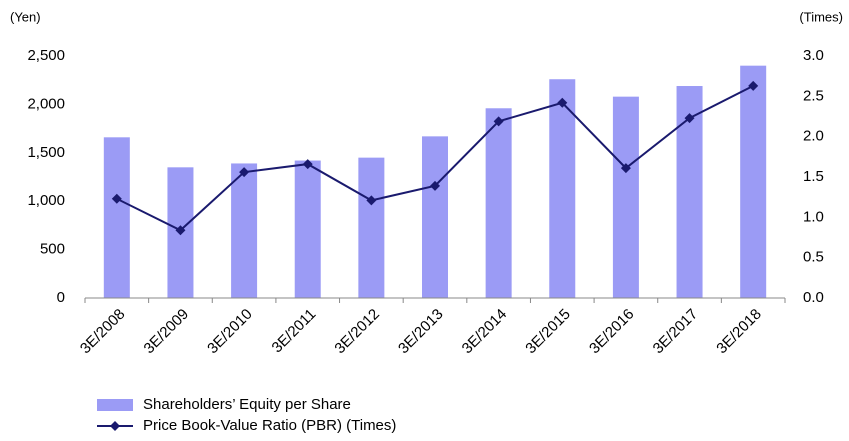 This screenshot has width=849, height=441. What do you see at coordinates (813, 136) in the screenshot?
I see `y2-tick-label: 2.0` at bounding box center [813, 136].